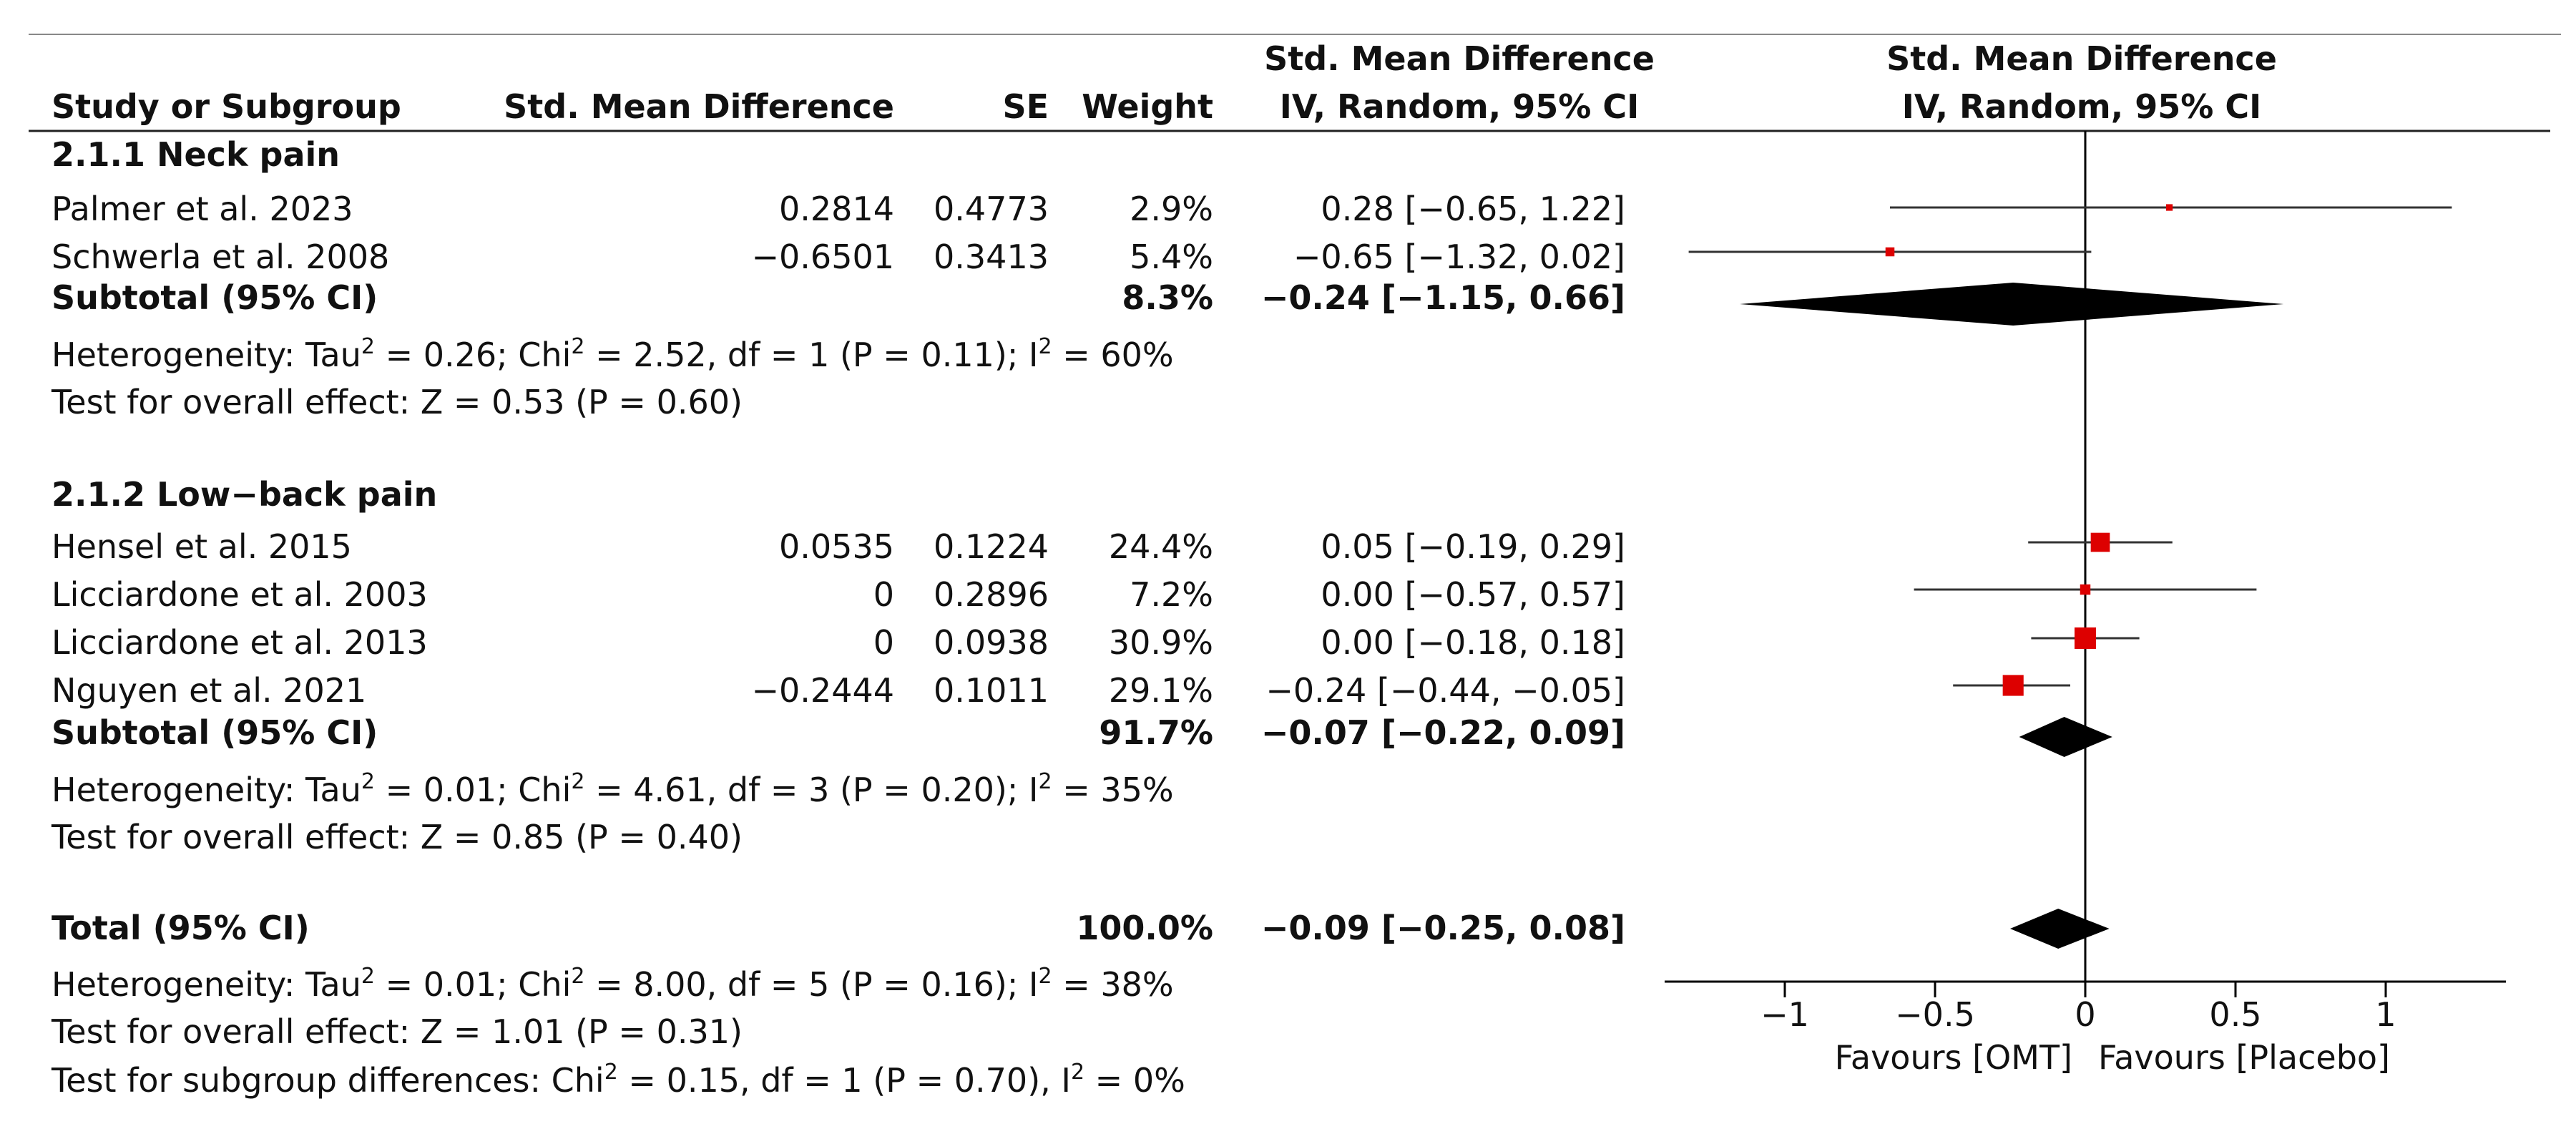 Image resolution: width=2576 pixels, height=1124 pixels. Describe the element at coordinates (2385, 1014) in the screenshot. I see `x-tick-label: 1` at that location.